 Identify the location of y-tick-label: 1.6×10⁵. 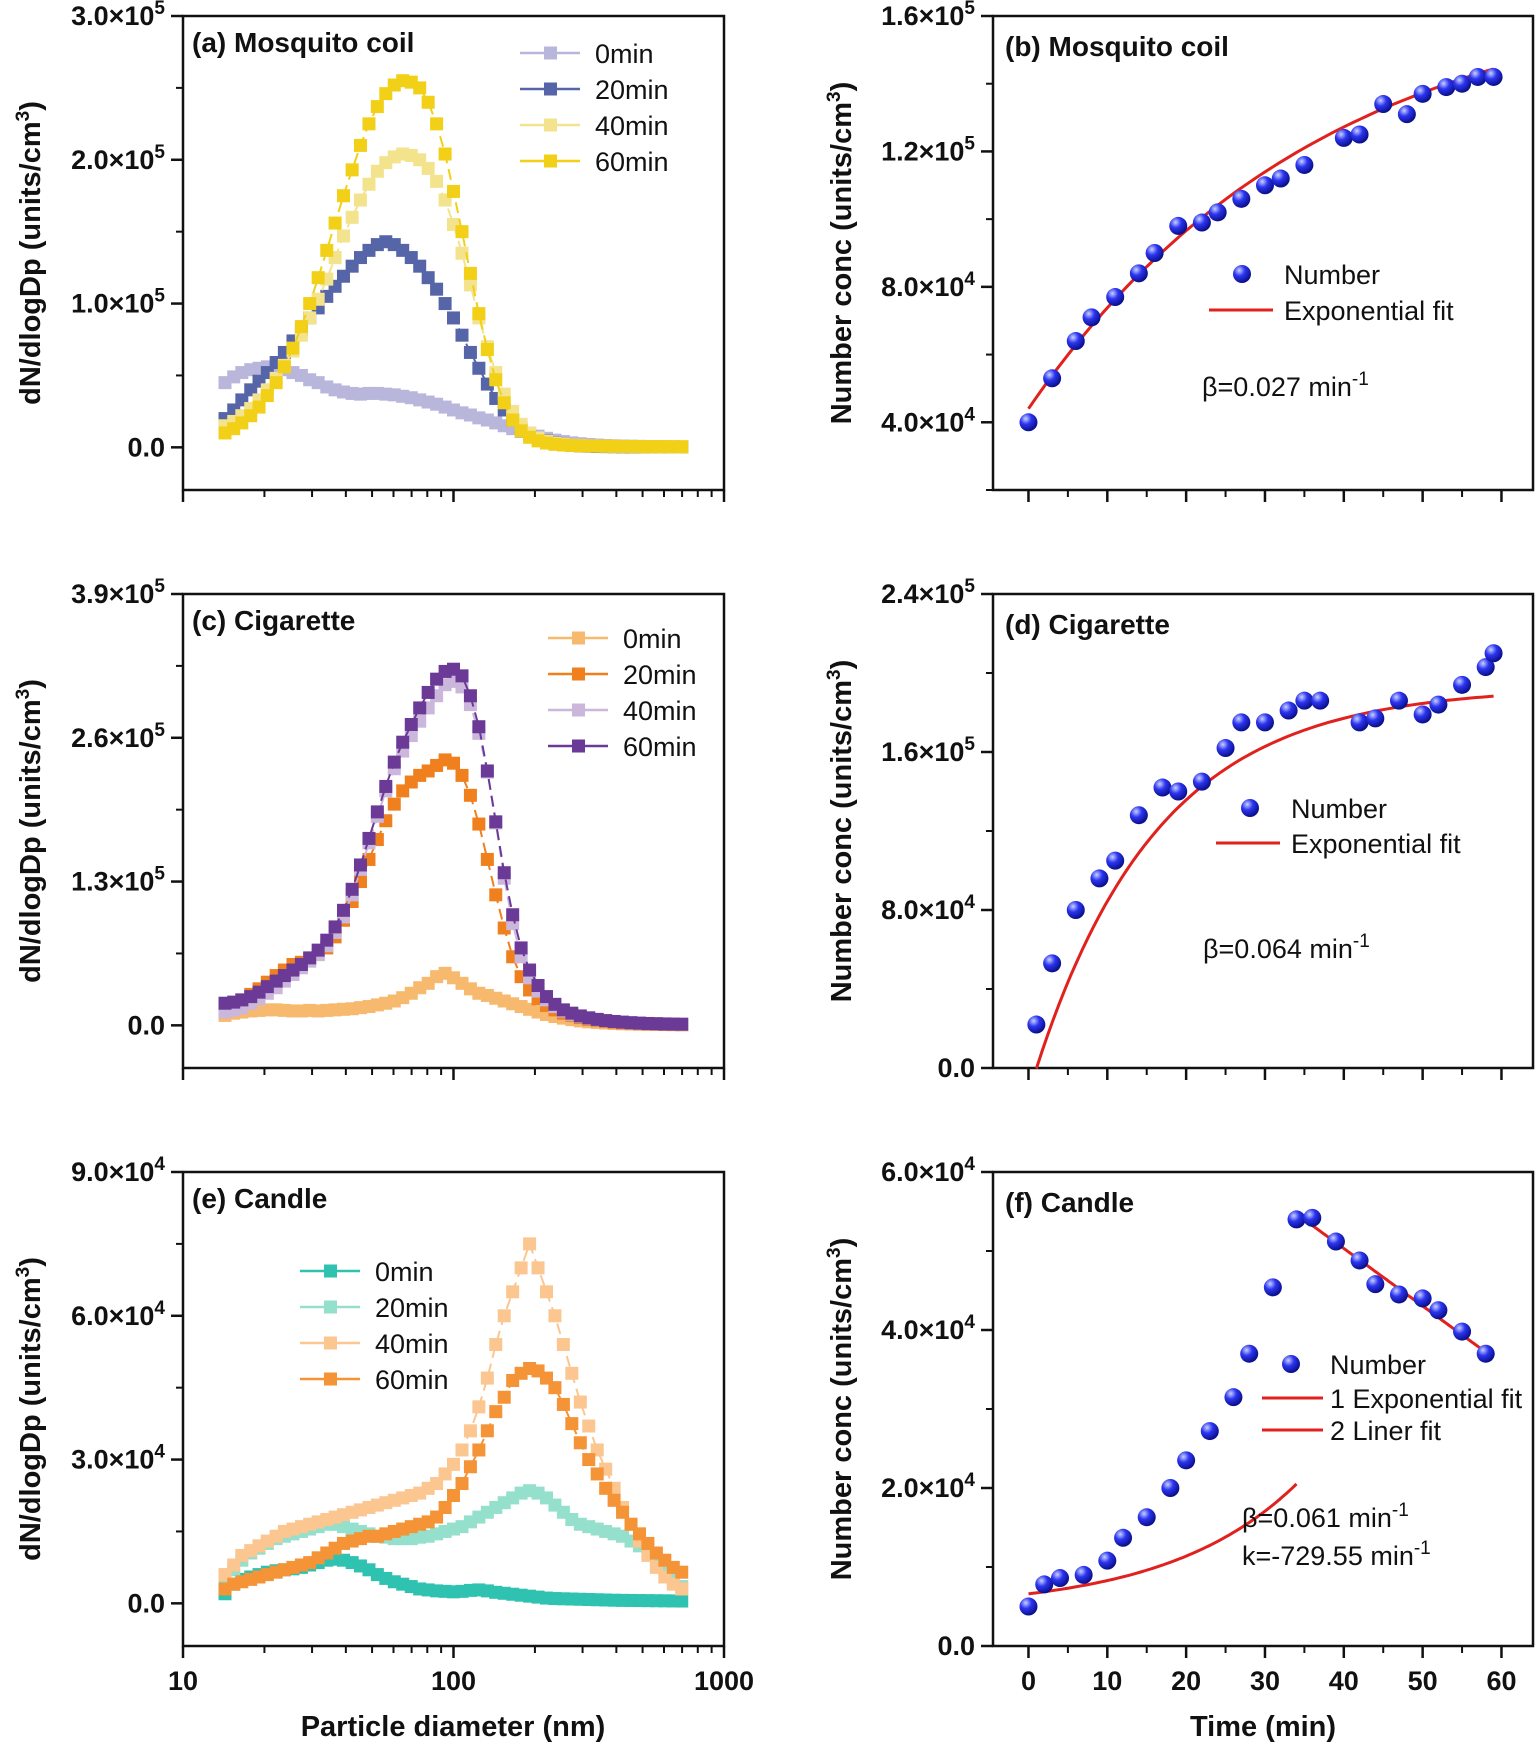
(928, 15).